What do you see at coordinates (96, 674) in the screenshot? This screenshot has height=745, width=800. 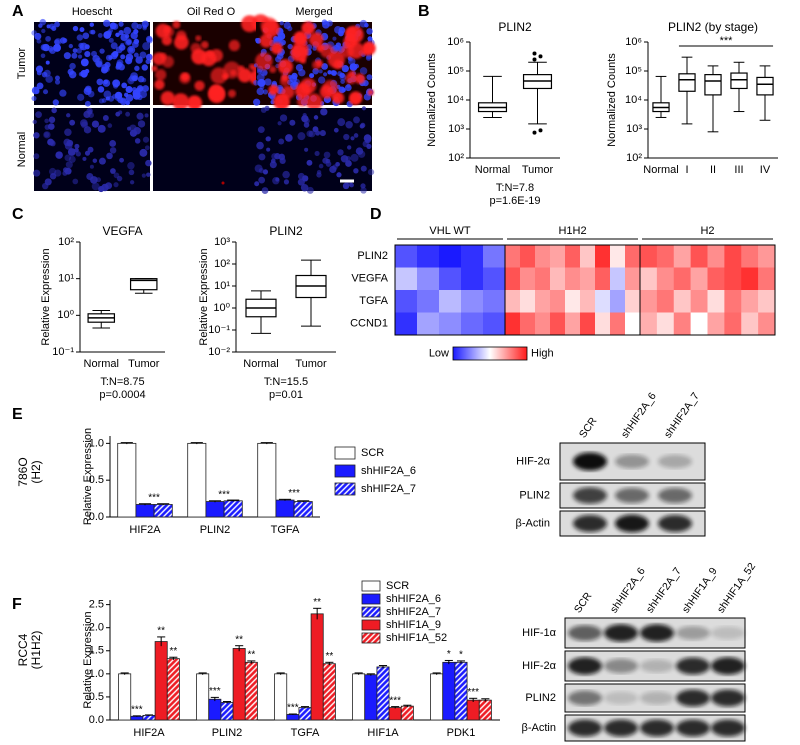 I see `y-tick-label: 1.0` at bounding box center [96, 674].